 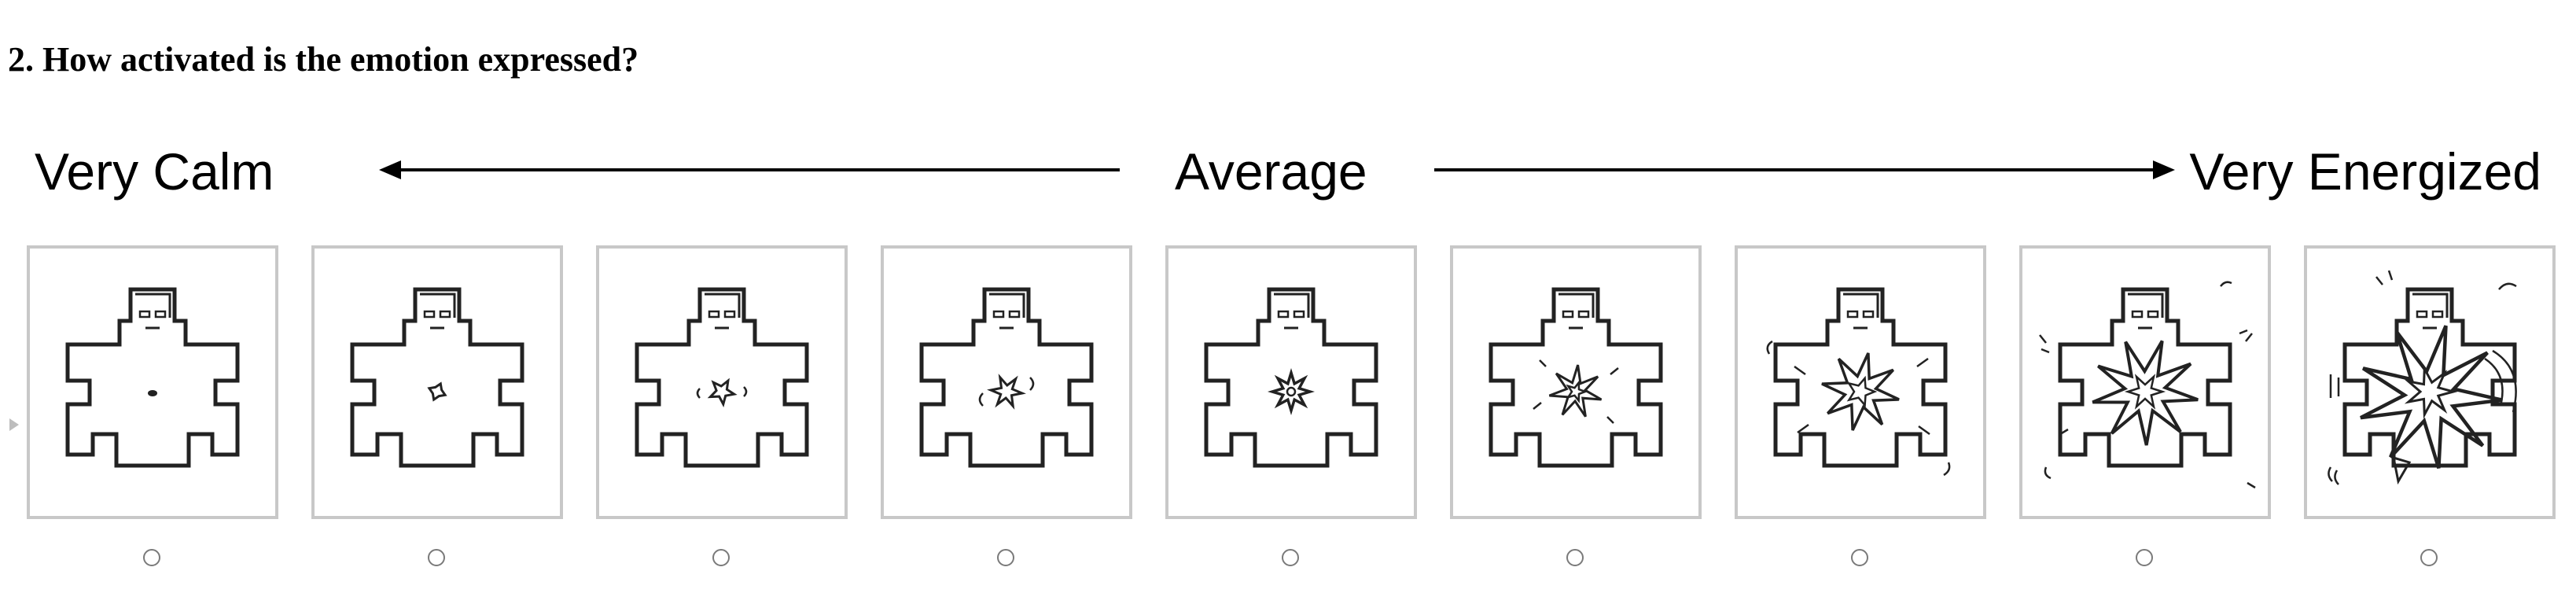 What do you see at coordinates (154, 171) in the screenshot?
I see `scale-left-label: Very Calm` at bounding box center [154, 171].